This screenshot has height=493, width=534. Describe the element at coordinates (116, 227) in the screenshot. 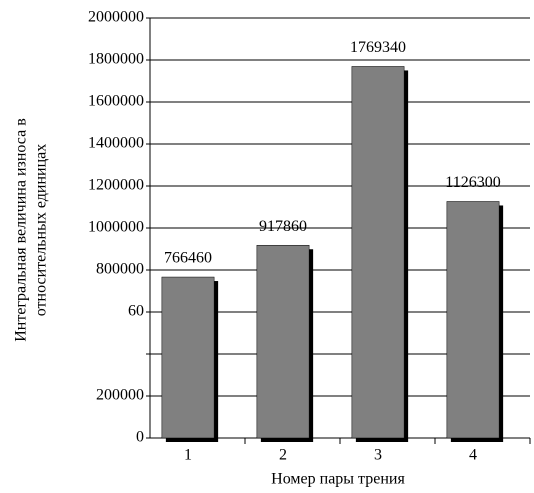

I see `y-tick-label: 1000000` at that location.